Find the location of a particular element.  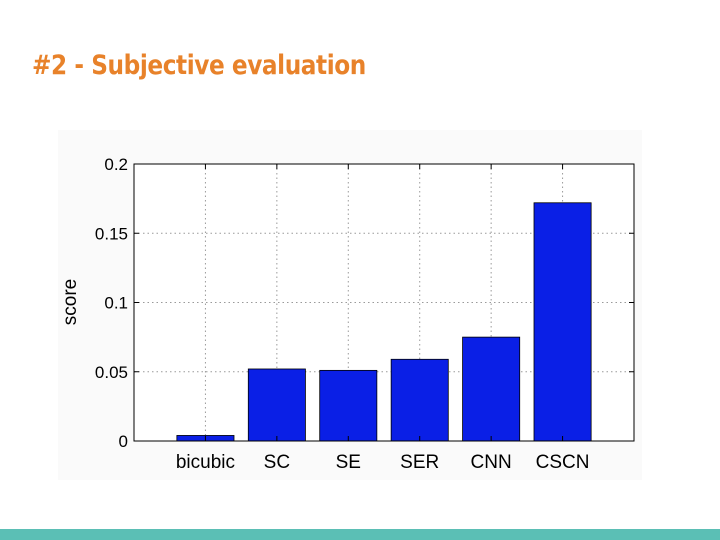

bar-cscn is located at coordinates (562, 322).